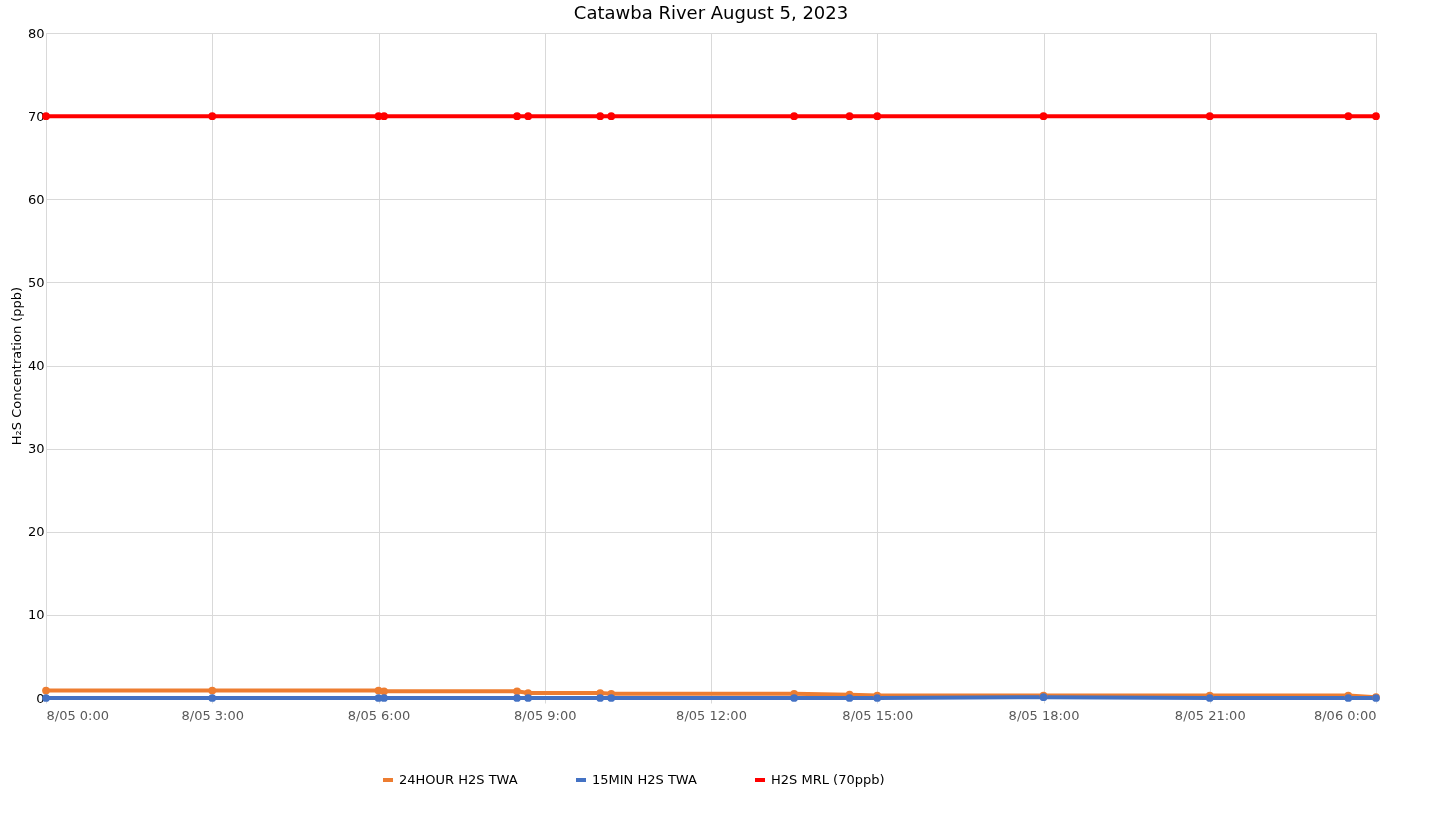 This screenshot has height=823, width=1450. I want to click on chart-title: Catawba River August 5, 2023, so click(711, 12).